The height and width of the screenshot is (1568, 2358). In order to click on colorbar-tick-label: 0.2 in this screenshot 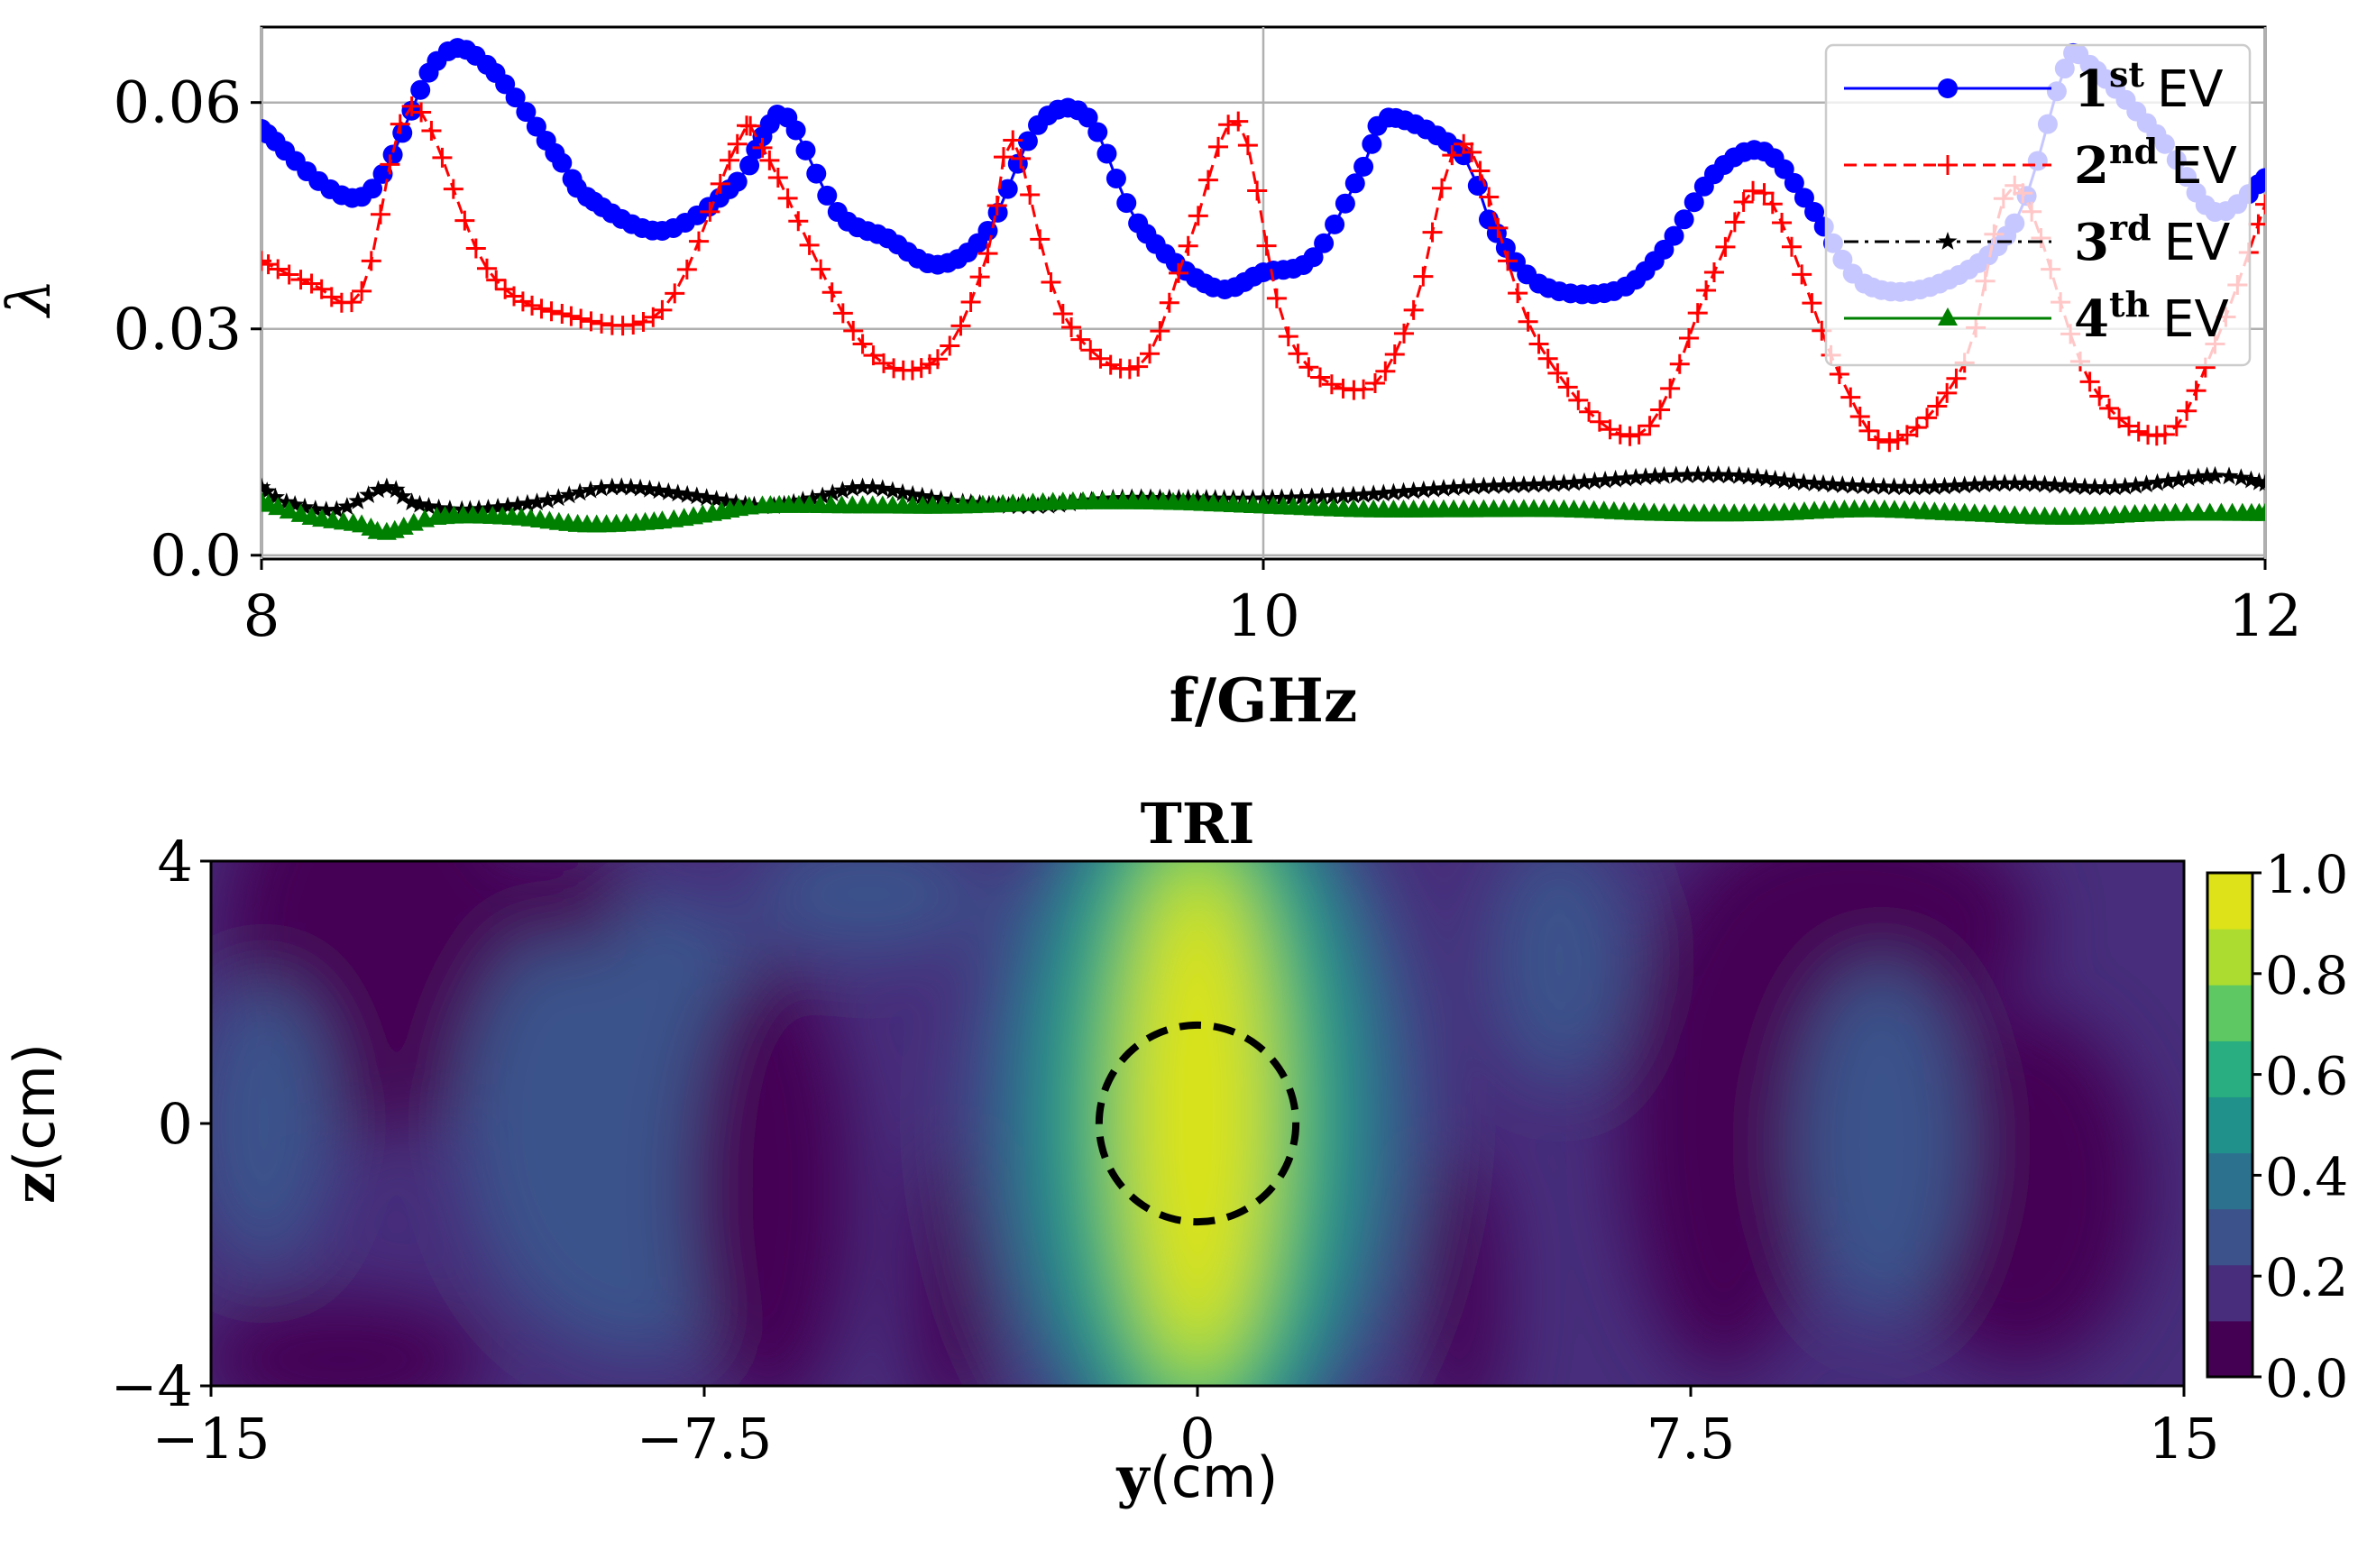, I will do `click(2306, 1277)`.